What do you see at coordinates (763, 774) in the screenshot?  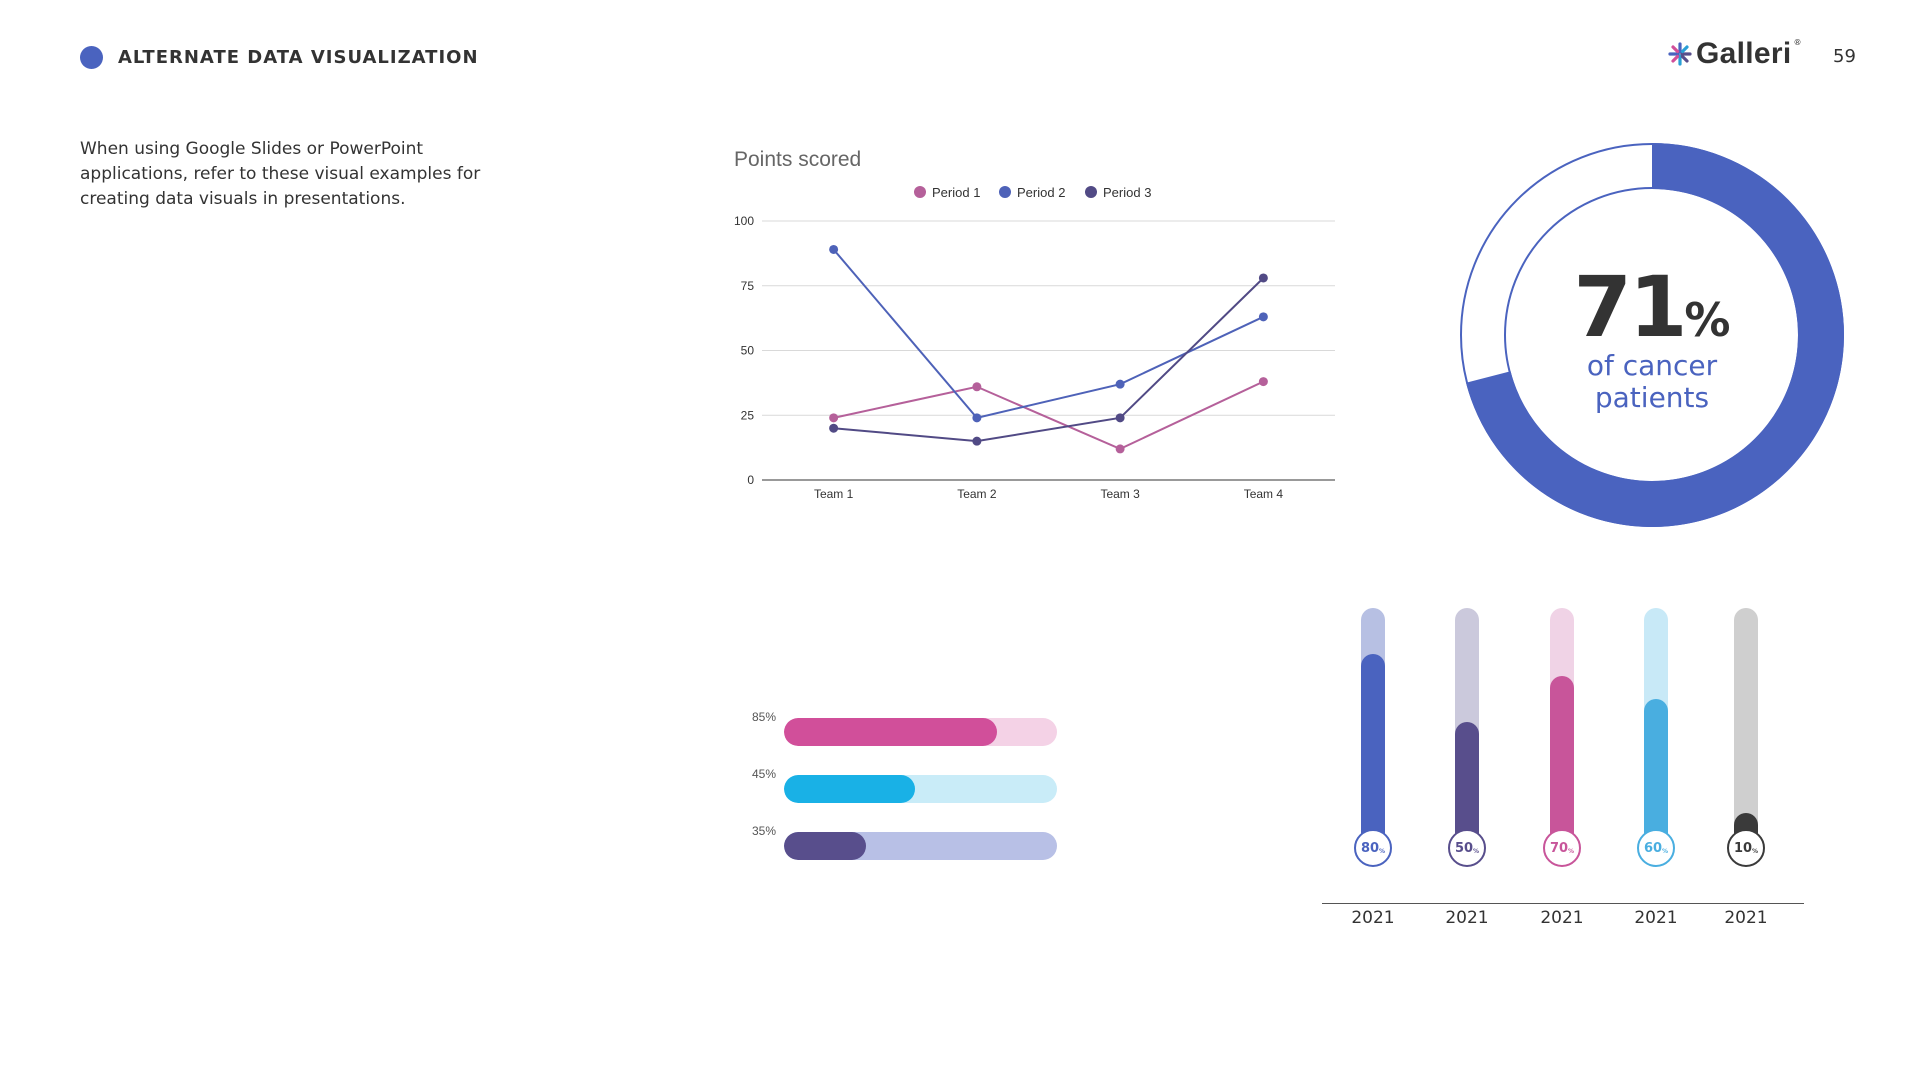 I see `hbar-label: 45%` at bounding box center [763, 774].